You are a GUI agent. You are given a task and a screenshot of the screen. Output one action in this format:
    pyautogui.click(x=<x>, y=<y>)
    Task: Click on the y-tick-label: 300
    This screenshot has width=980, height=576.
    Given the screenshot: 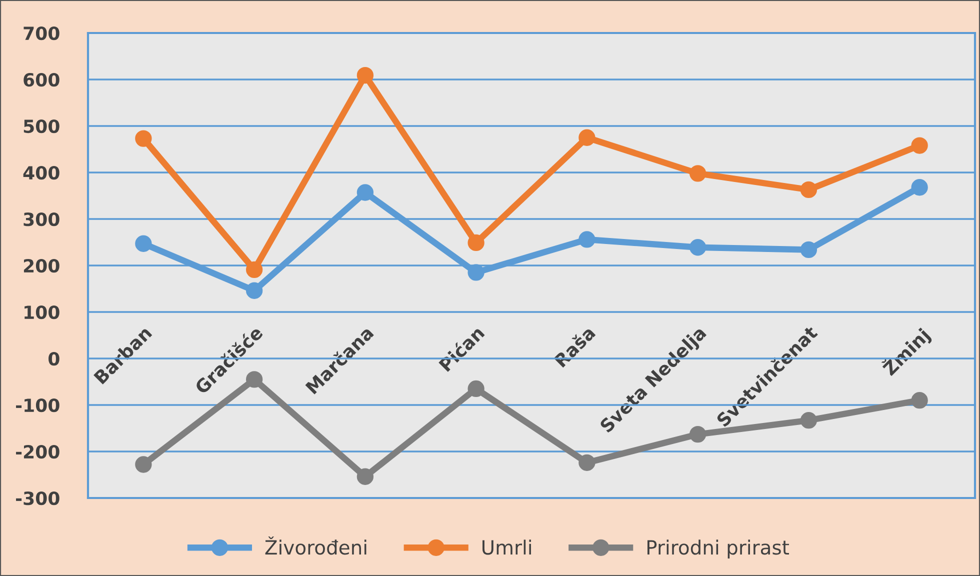 What is the action you would take?
    pyautogui.click(x=42, y=219)
    